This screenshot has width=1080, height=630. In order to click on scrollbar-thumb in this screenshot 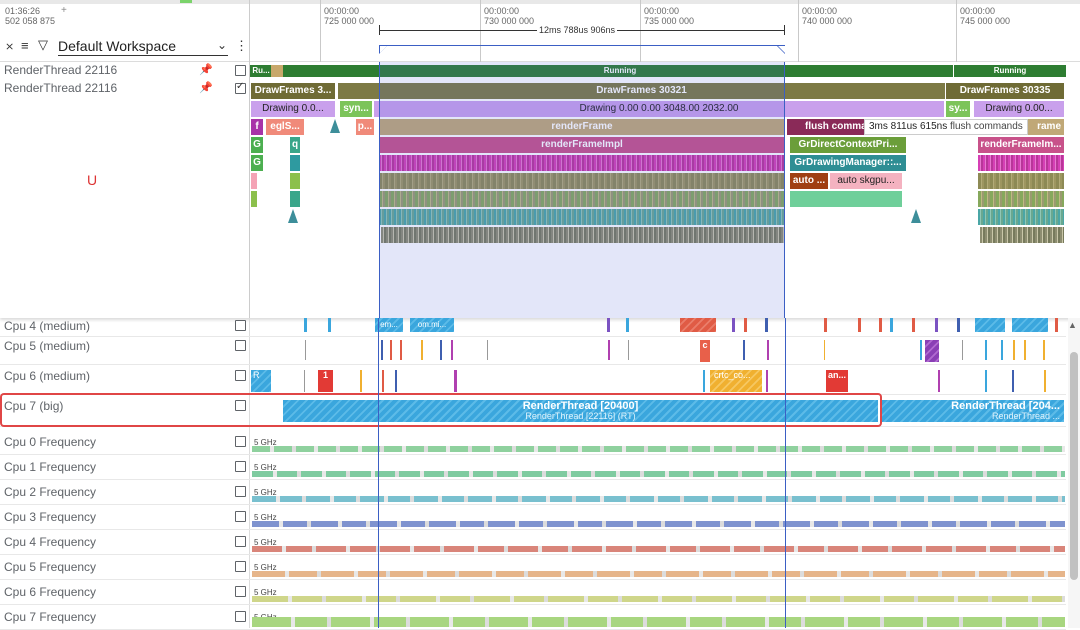, I will do `click(1074, 466)`.